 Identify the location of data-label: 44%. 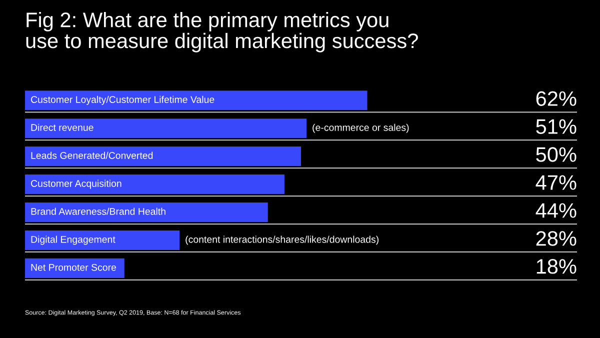
(556, 210).